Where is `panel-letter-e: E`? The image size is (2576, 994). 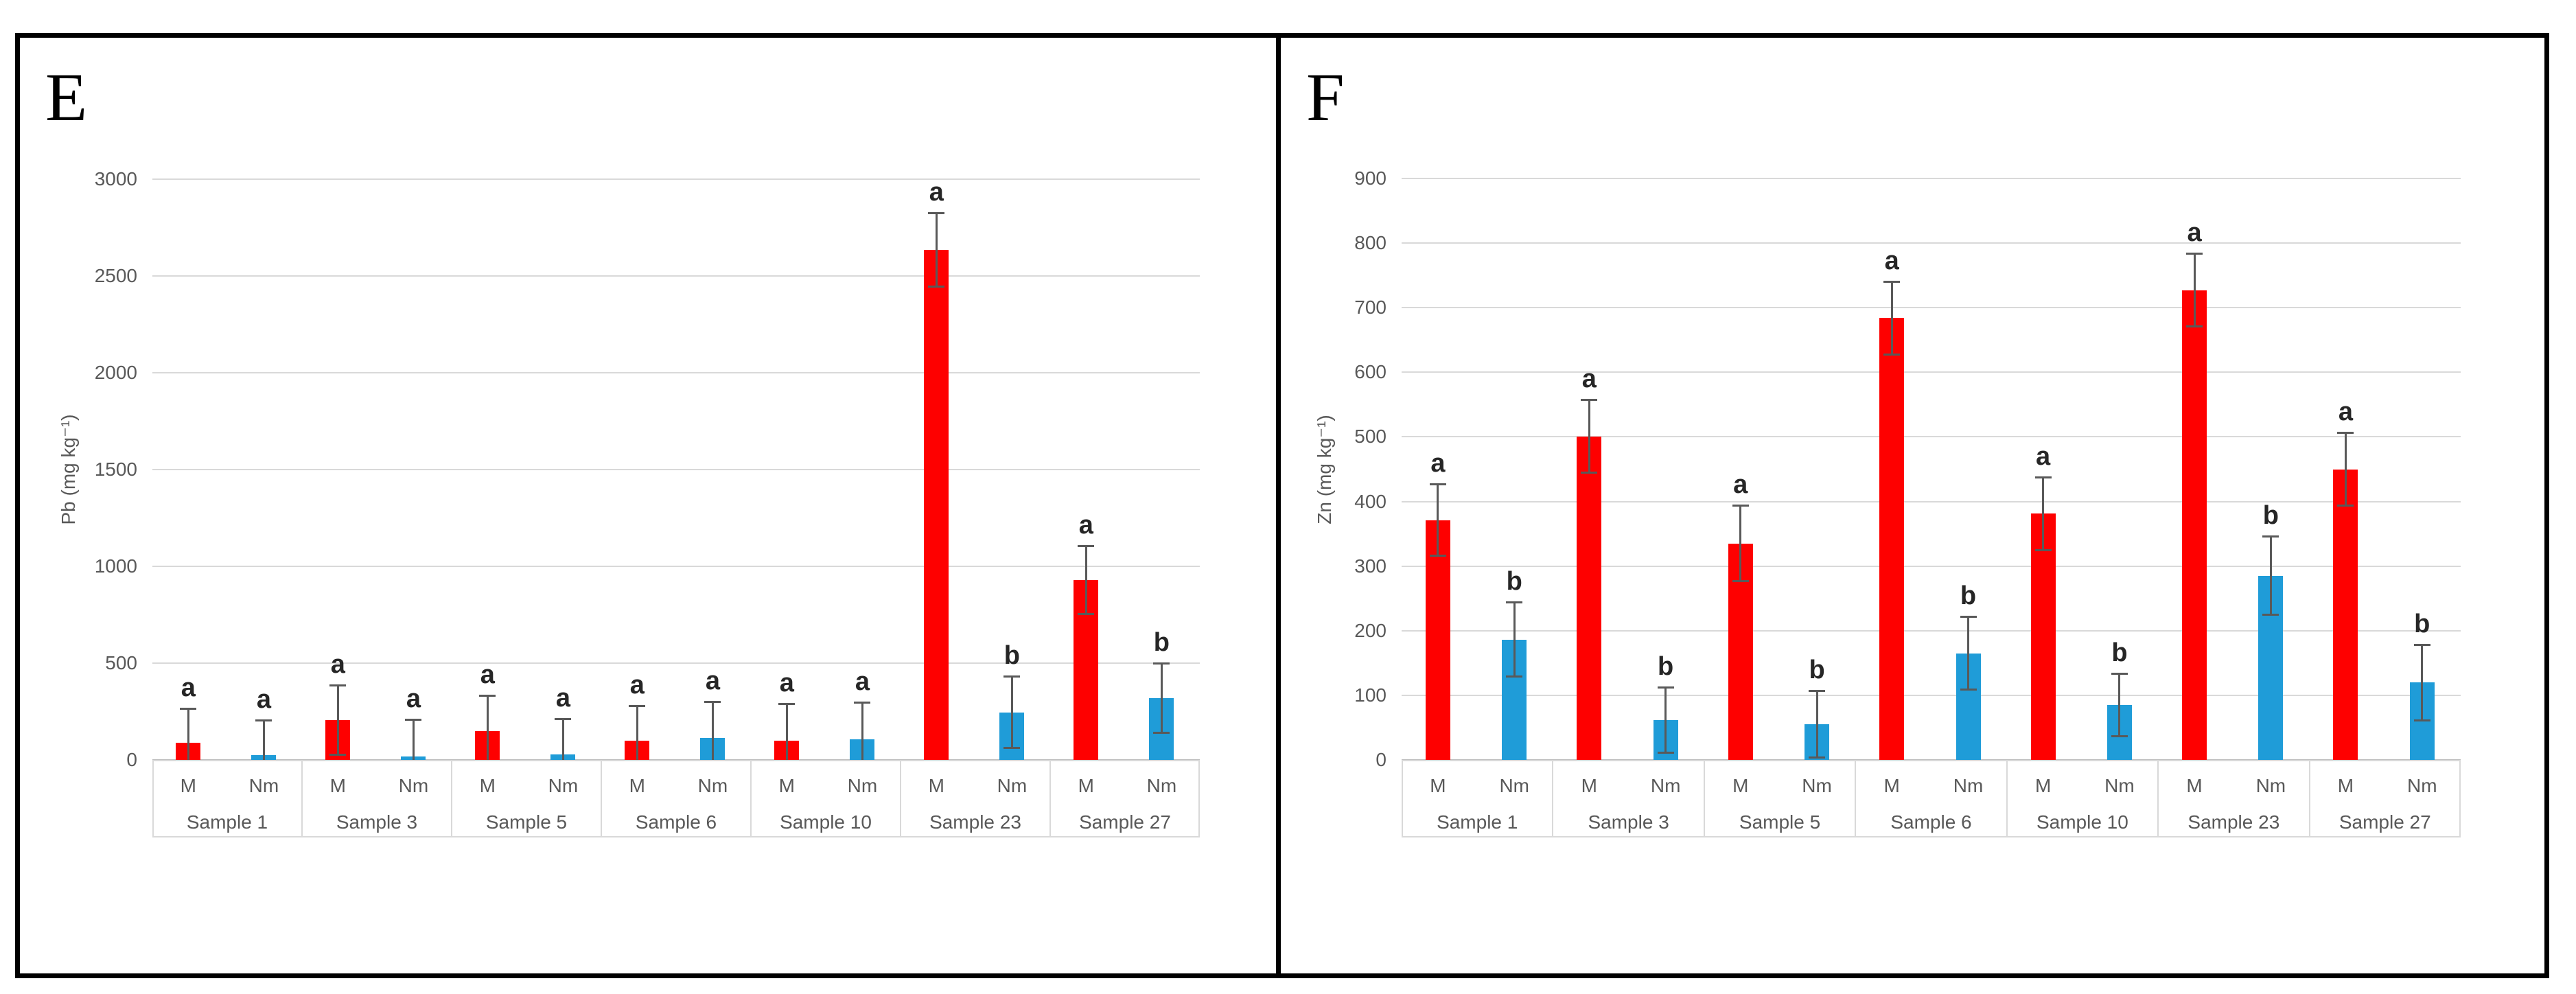 panel-letter-e: E is located at coordinates (66, 97).